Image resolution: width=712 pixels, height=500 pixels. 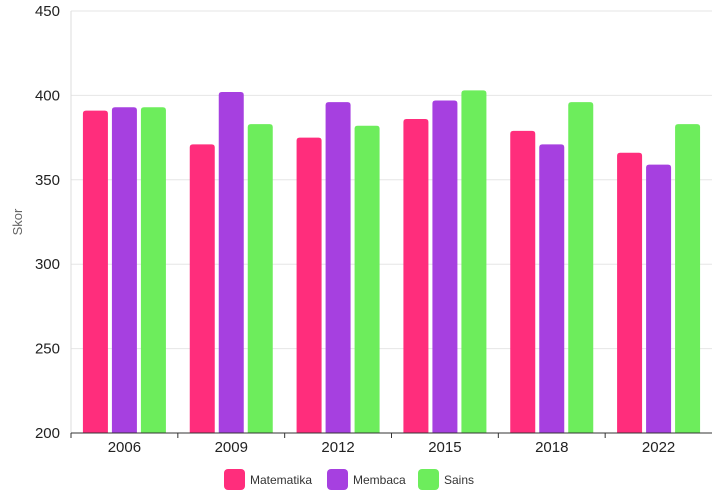 What do you see at coordinates (309, 285) in the screenshot?
I see `bar-matematika-2012` at bounding box center [309, 285].